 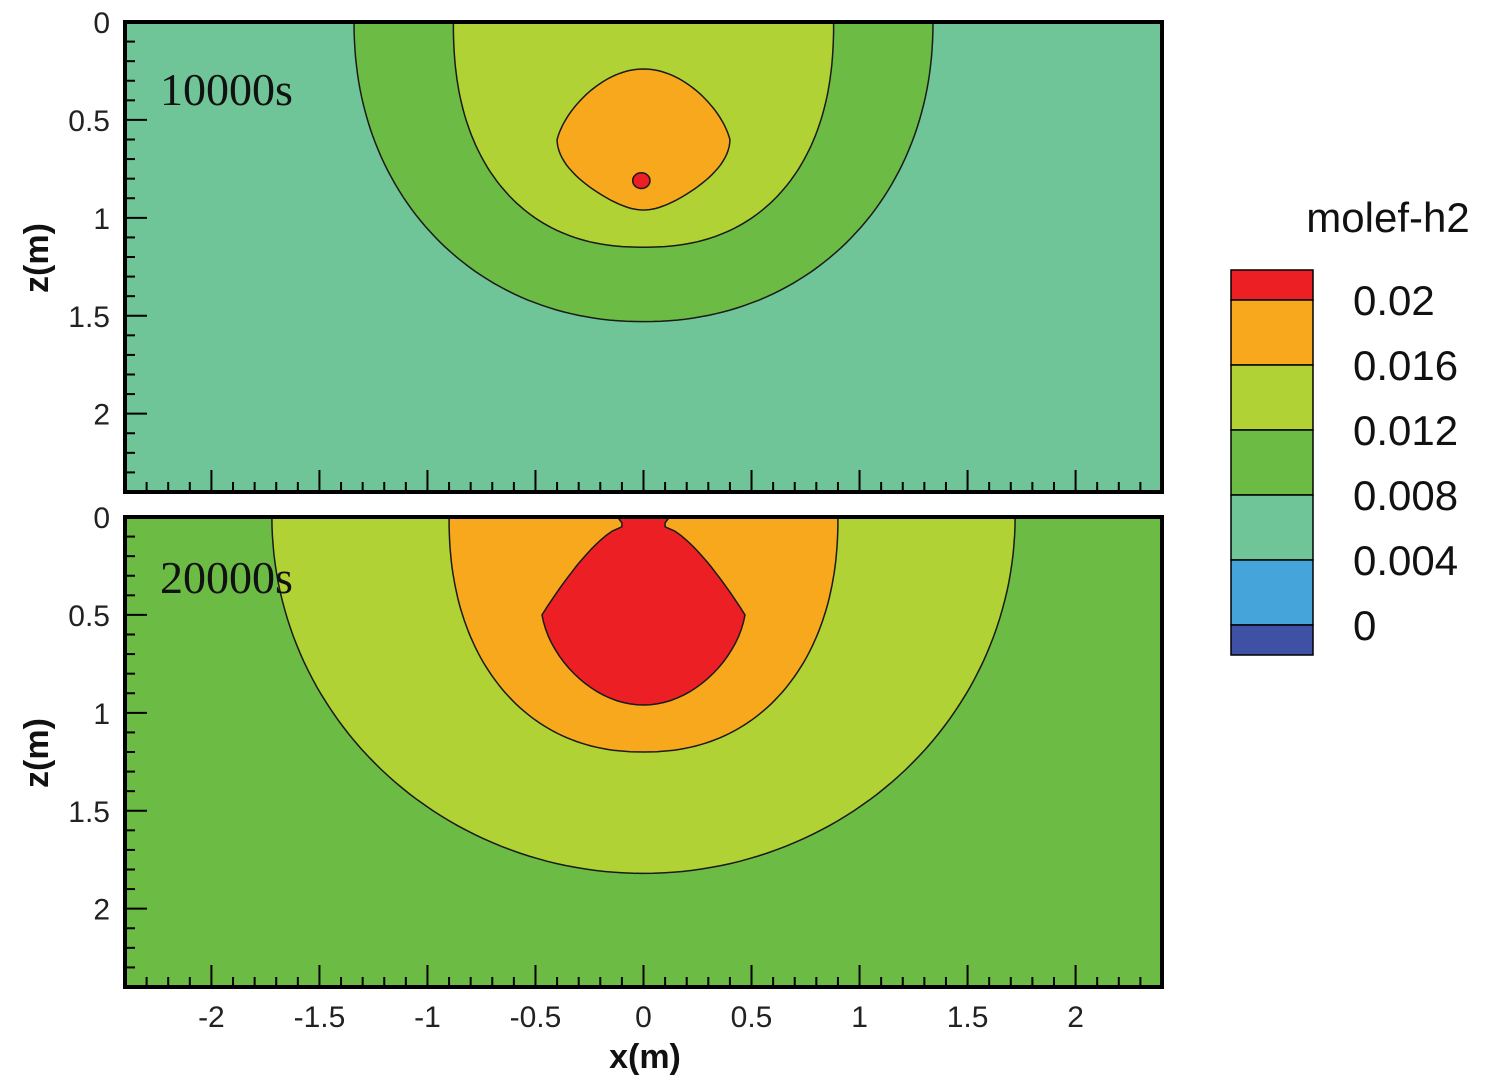 I want to click on panel-bottom-time-label: 20000s, so click(x=226, y=577).